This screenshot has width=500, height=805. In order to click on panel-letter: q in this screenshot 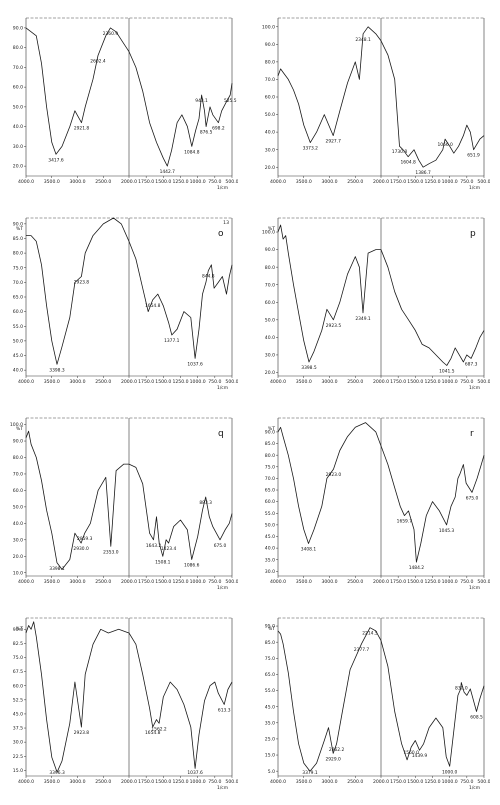, I will do `click(221, 434)`.